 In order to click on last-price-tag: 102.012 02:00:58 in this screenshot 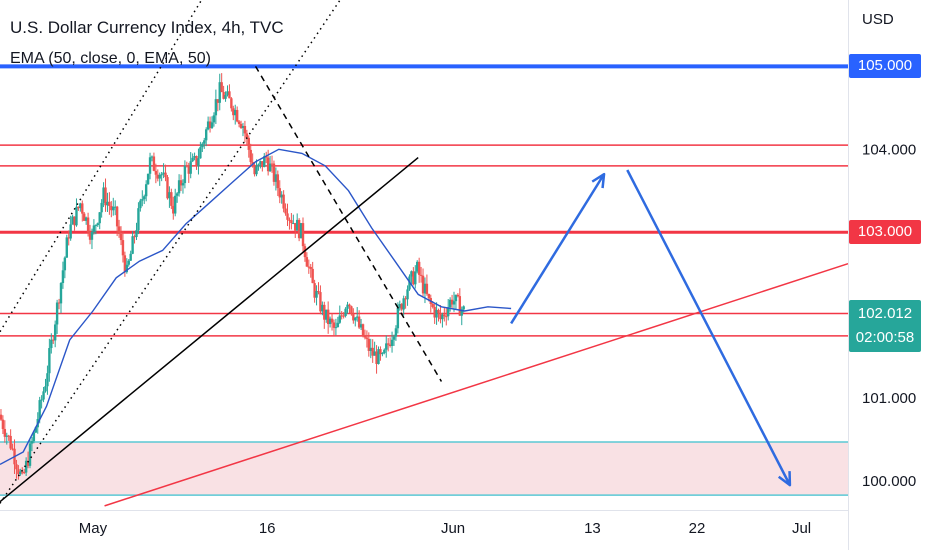, I will do `click(885, 326)`.